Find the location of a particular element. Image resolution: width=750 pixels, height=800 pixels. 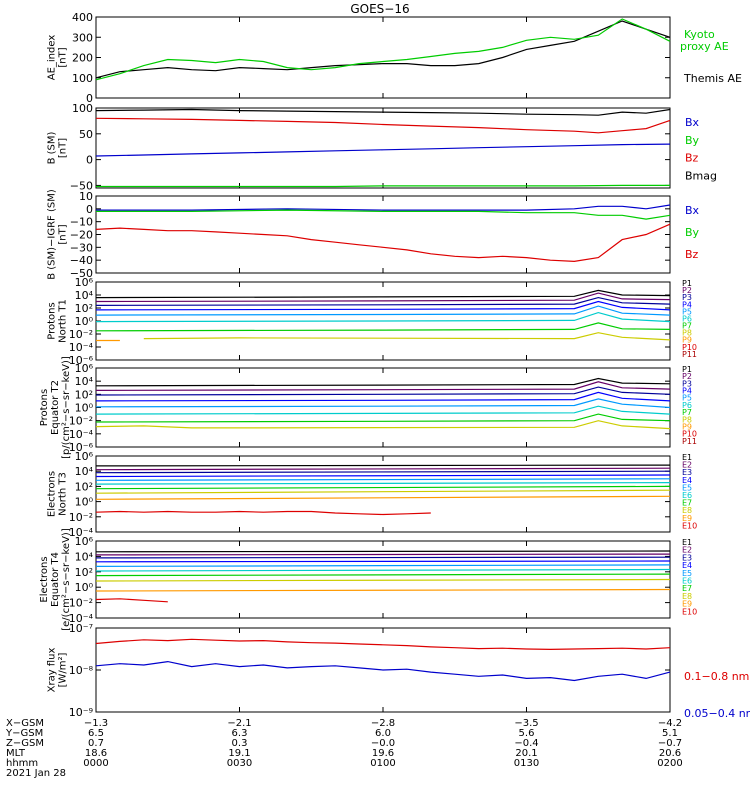

y-tick-label: −40 is located at coordinates (81, 260).